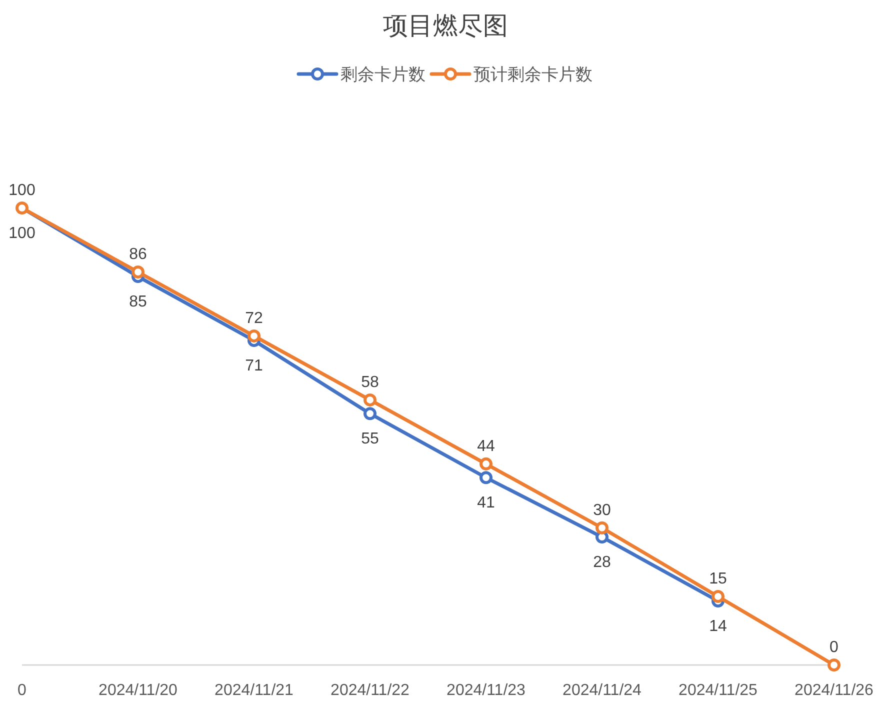 The image size is (891, 711). I want to click on data-label: 72, so click(254, 318).